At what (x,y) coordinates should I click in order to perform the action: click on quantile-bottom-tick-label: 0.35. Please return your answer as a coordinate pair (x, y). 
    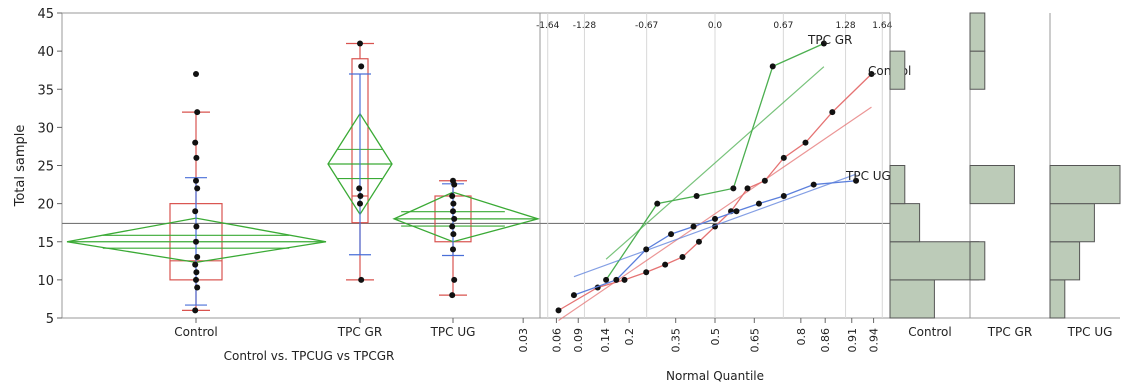
    Looking at the image, I should click on (676, 340).